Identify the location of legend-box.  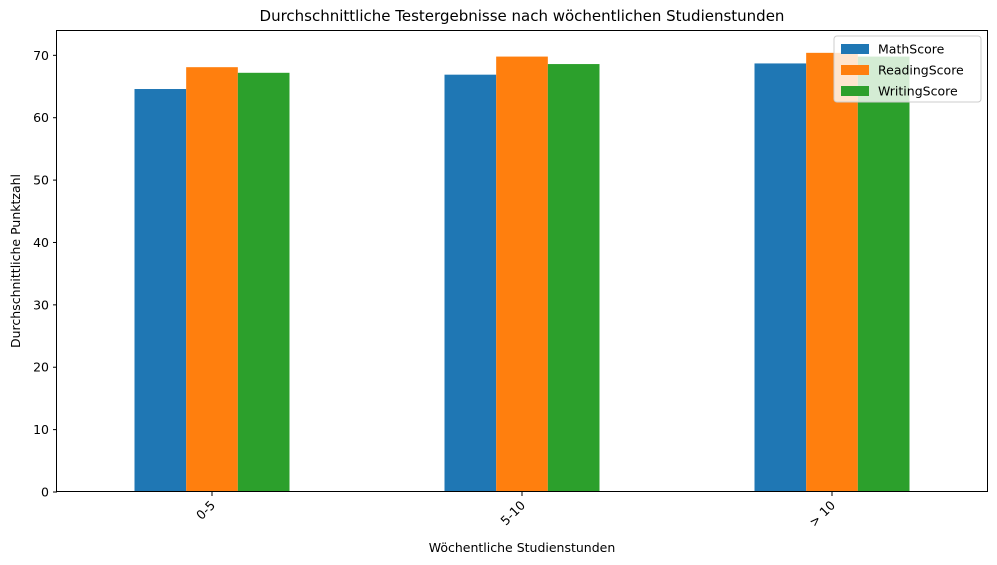
(907, 69).